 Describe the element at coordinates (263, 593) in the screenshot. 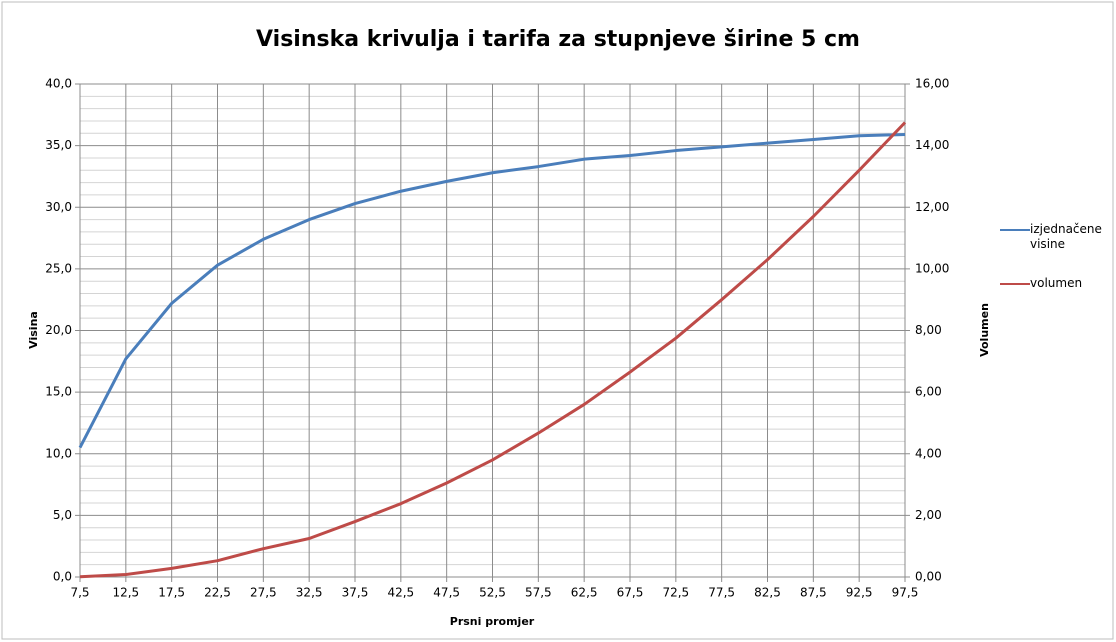

I see `x-tick-label: 27,5` at that location.